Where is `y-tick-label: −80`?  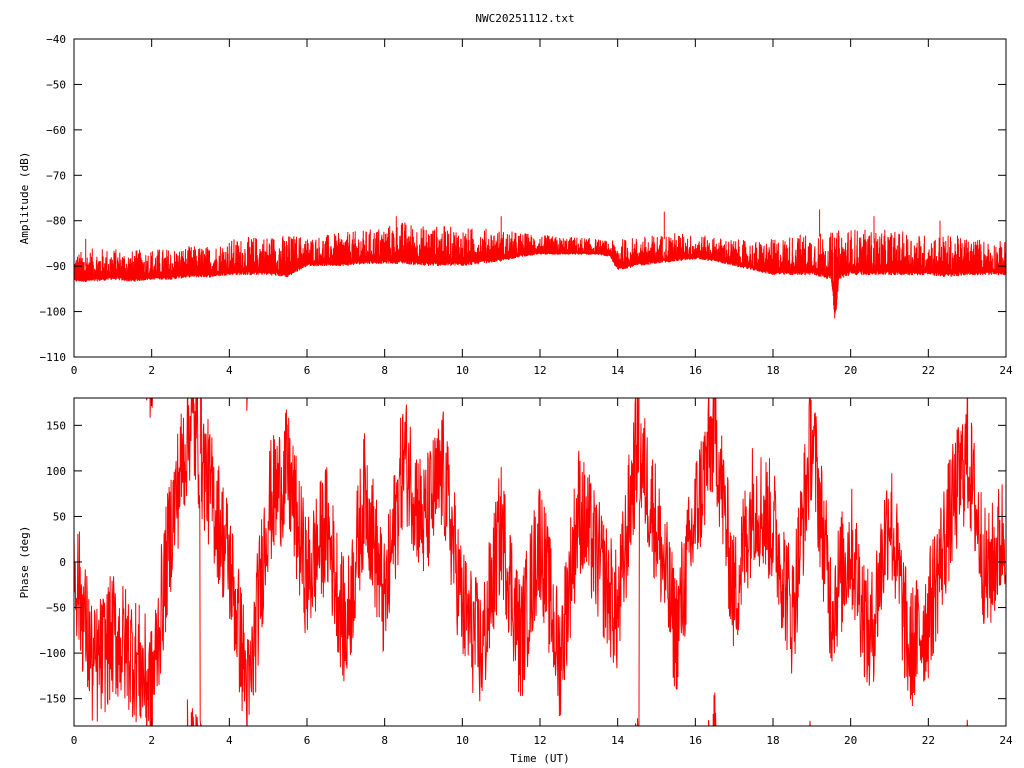 y-tick-label: −80 is located at coordinates (56, 221).